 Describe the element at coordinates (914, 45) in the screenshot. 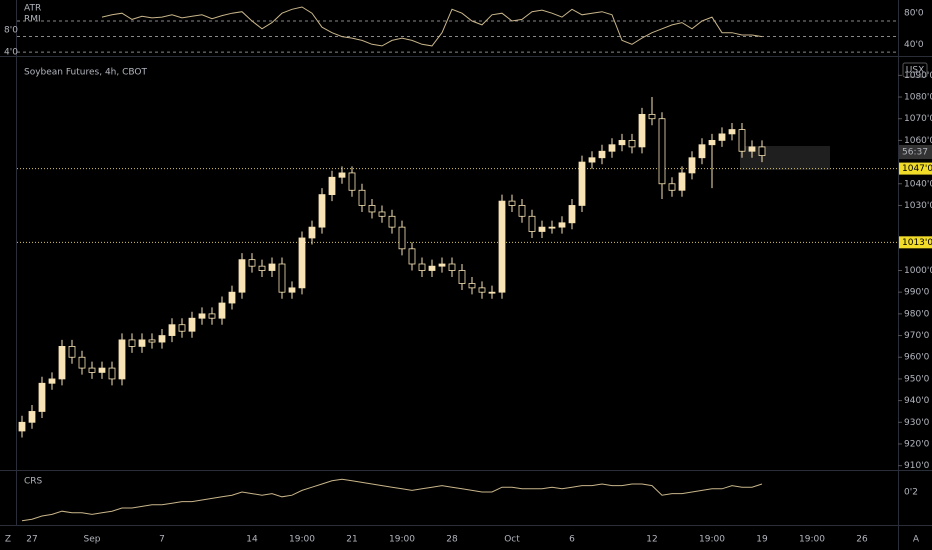

I see `y-tick-label: 40'0` at that location.